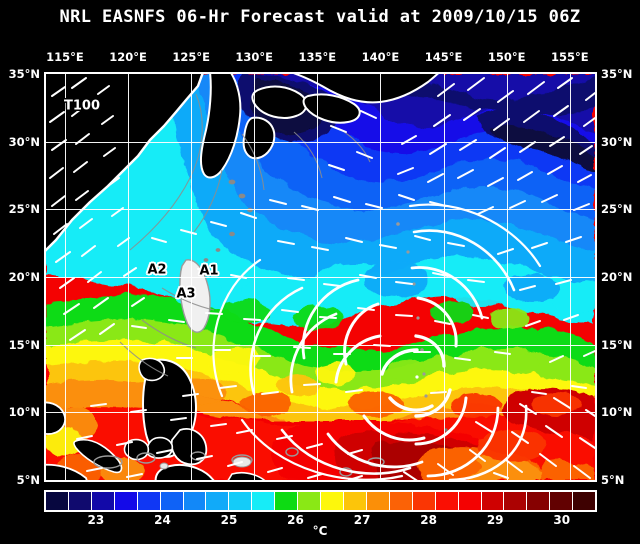  Describe the element at coordinates (157, 270) in the screenshot. I see `map-label-a2: A2` at that location.